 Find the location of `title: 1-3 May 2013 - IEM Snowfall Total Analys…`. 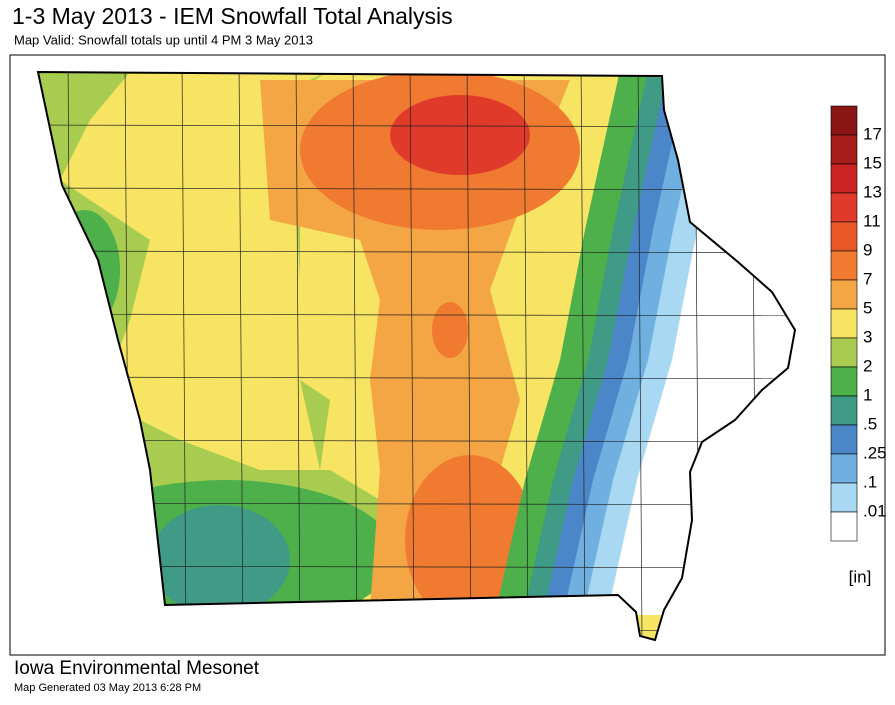

title: 1-3 May 2013 - IEM Snowfall Total Analys… is located at coordinates (232, 16).